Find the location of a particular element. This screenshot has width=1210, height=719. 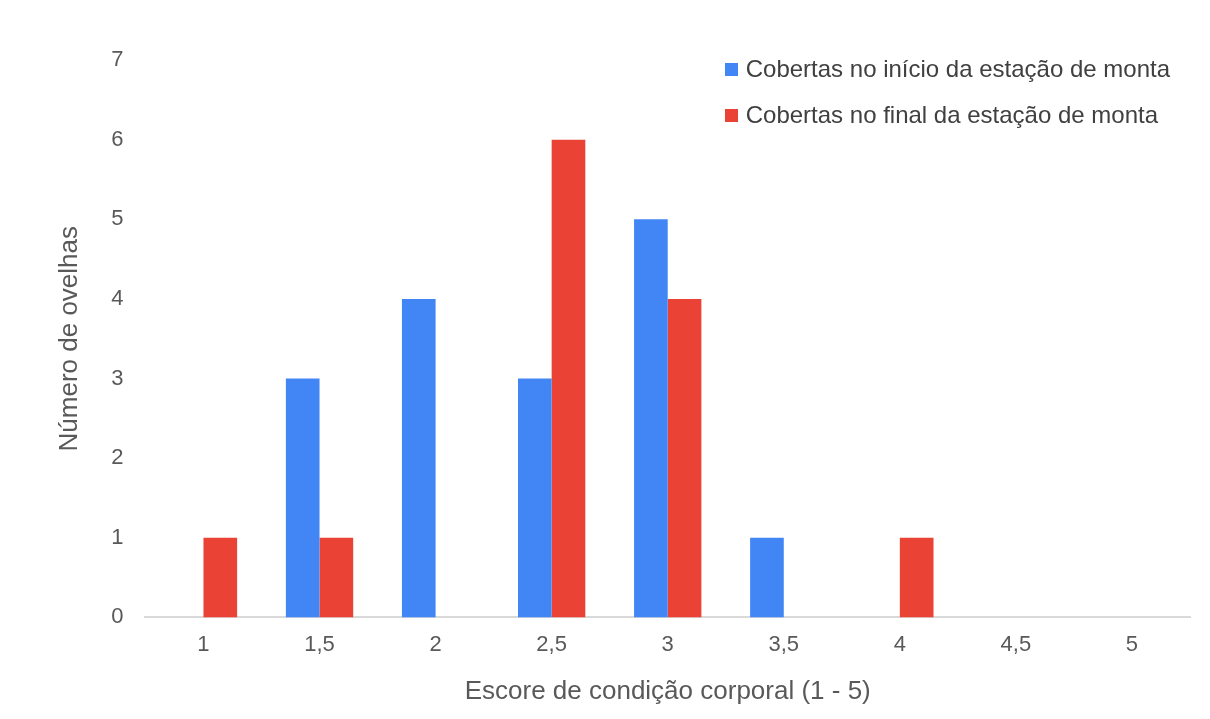

y-tick-label: 3 is located at coordinates (117, 377).